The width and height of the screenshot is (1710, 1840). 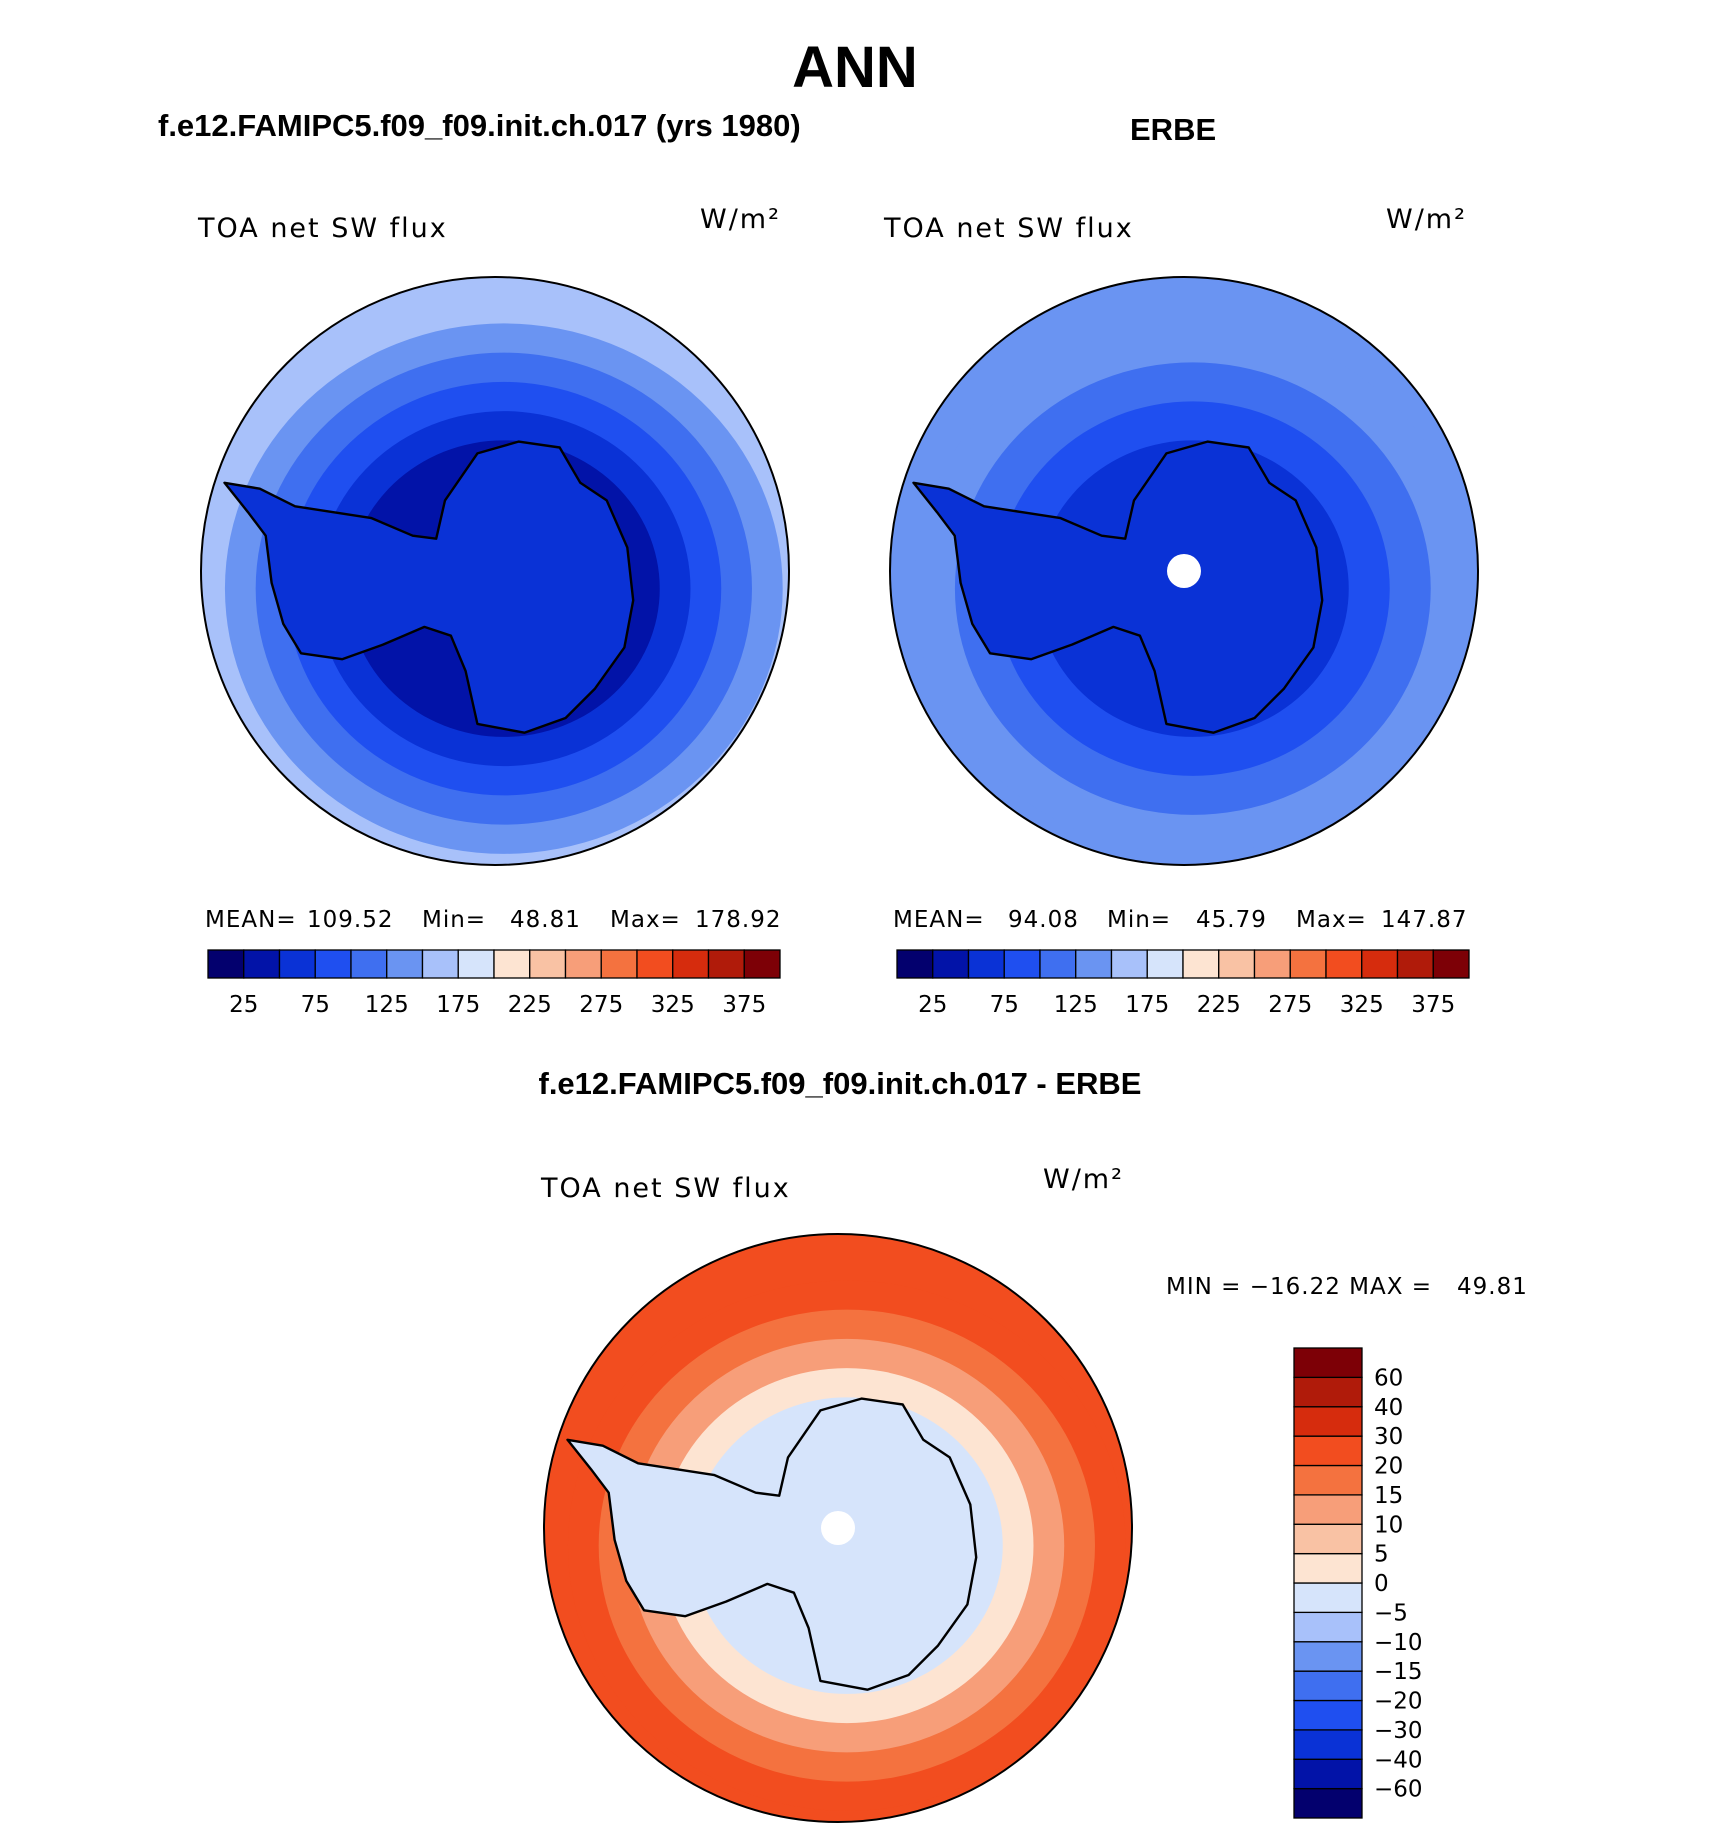 What do you see at coordinates (1231, 920) in the screenshot?
I see `right-min-value: 45.79` at bounding box center [1231, 920].